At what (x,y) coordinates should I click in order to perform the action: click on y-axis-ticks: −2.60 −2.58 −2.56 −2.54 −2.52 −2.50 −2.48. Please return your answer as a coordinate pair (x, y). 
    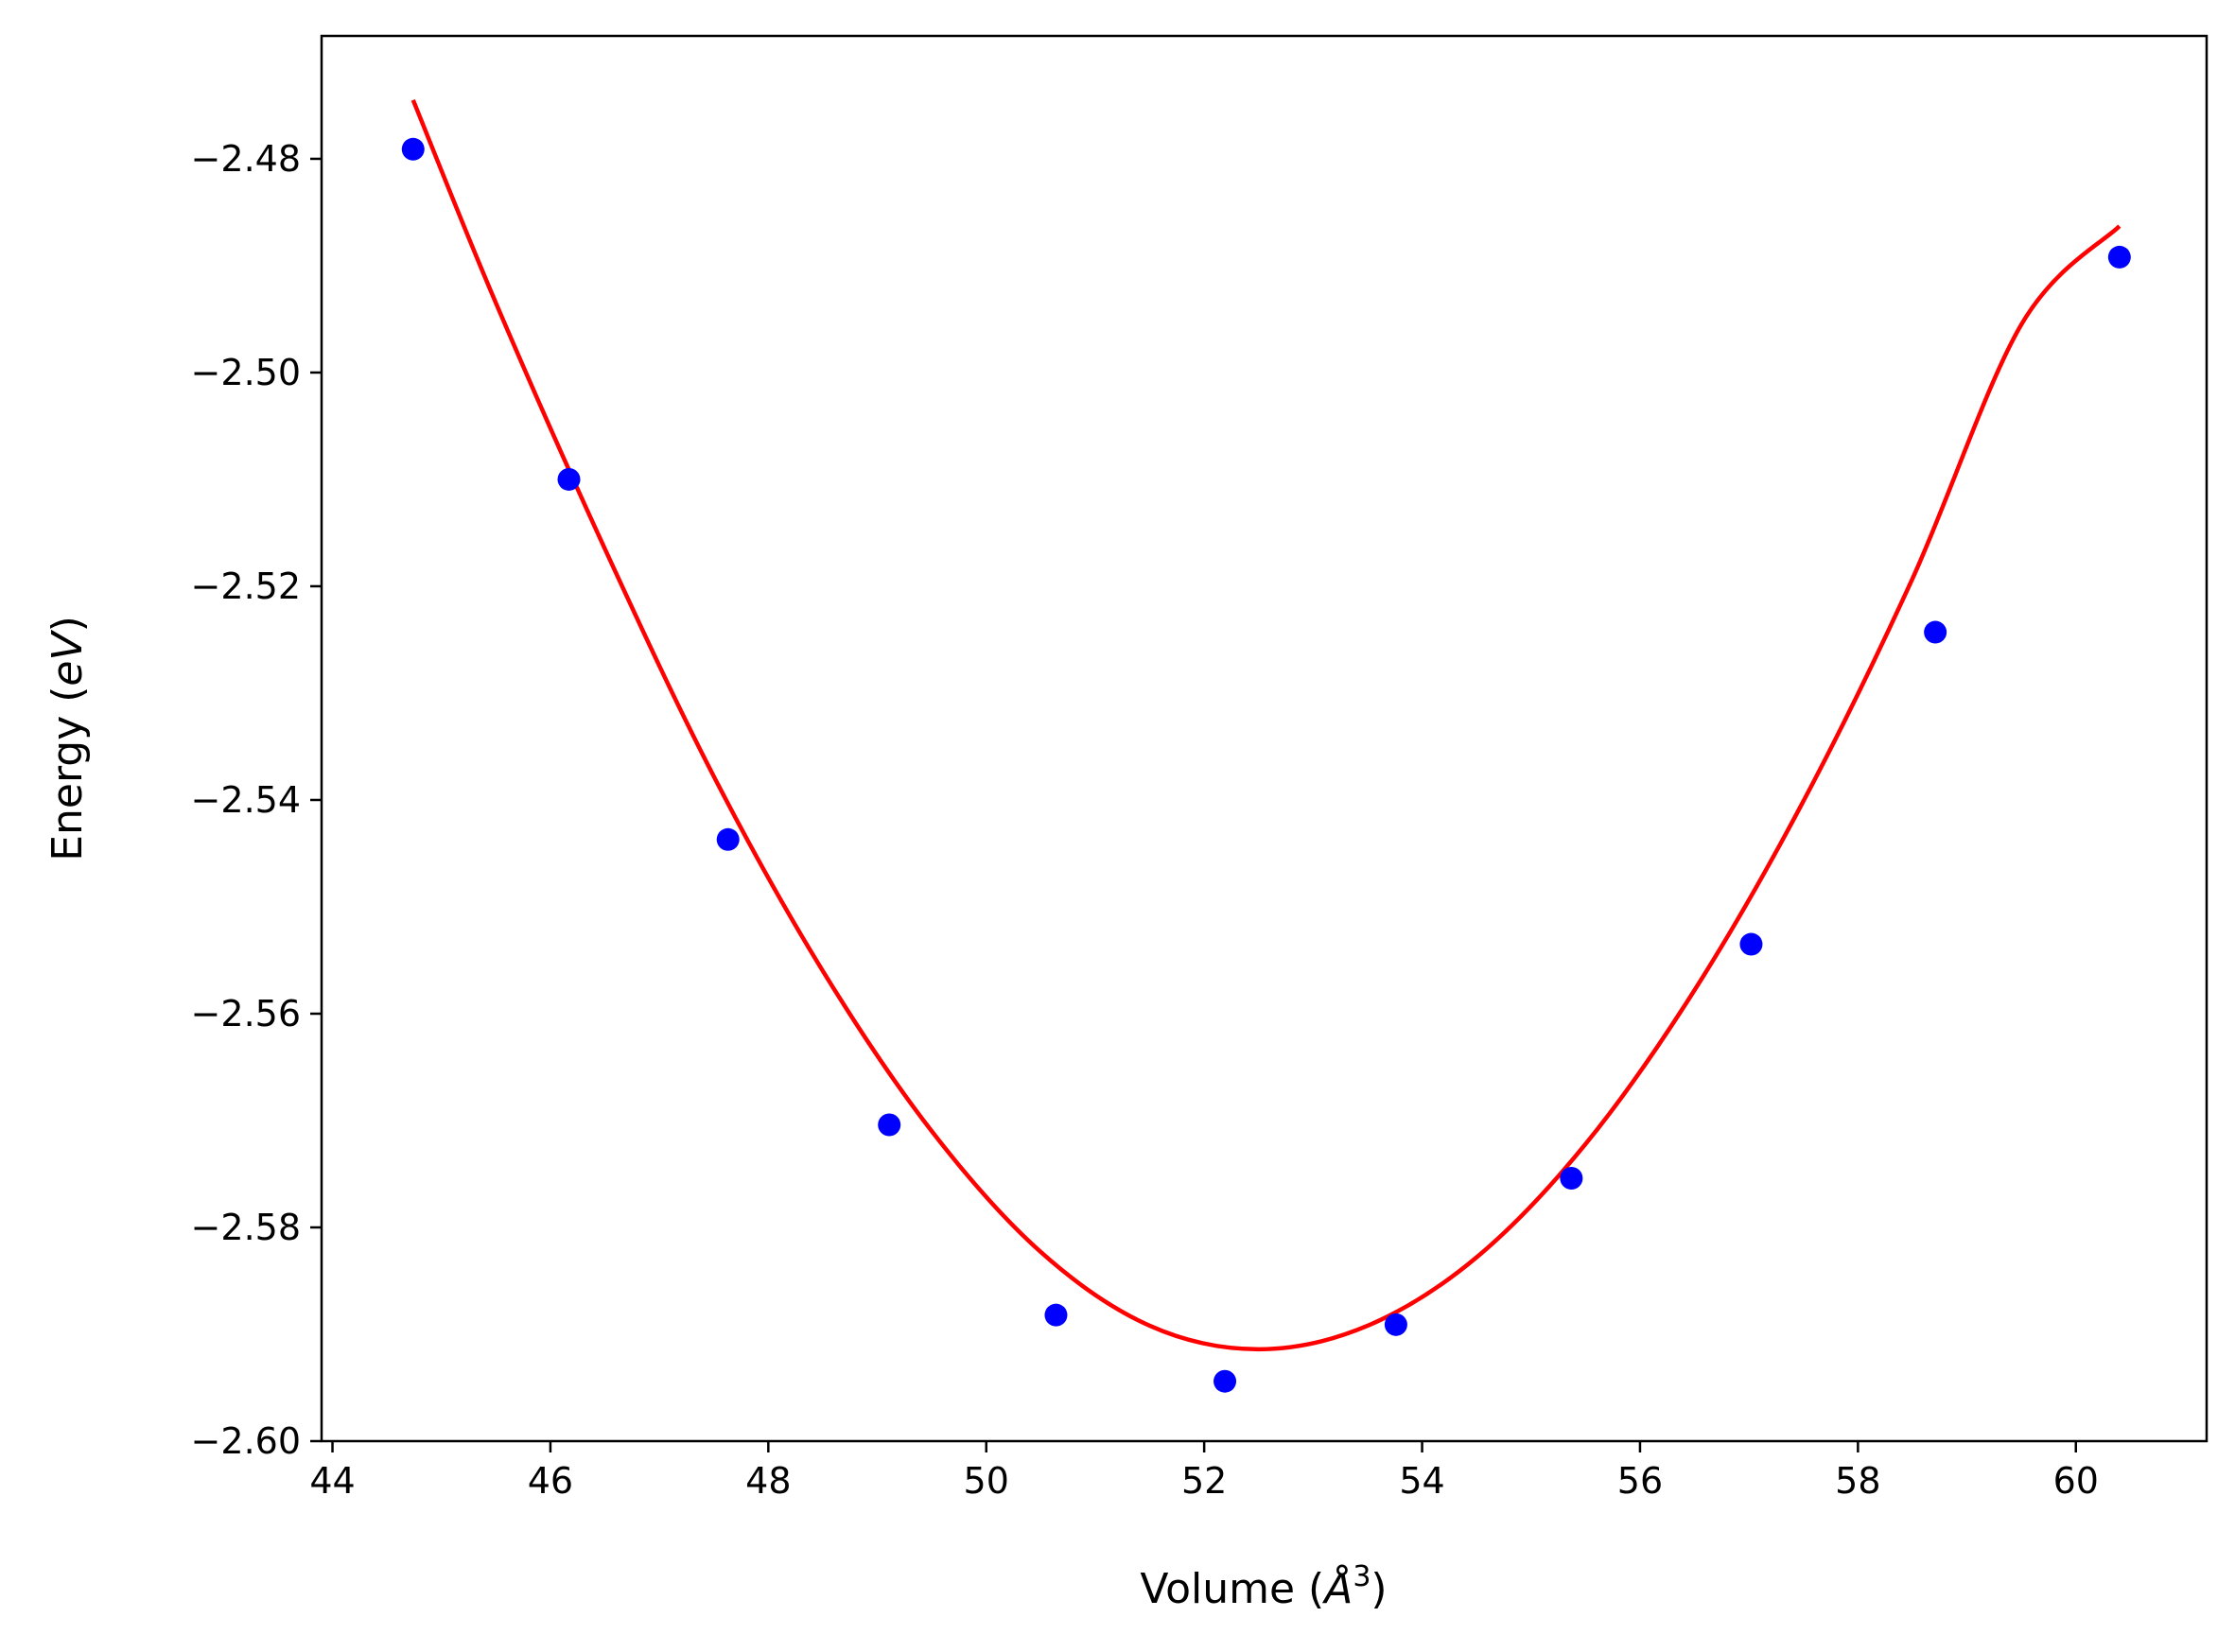
    Looking at the image, I should click on (256, 800).